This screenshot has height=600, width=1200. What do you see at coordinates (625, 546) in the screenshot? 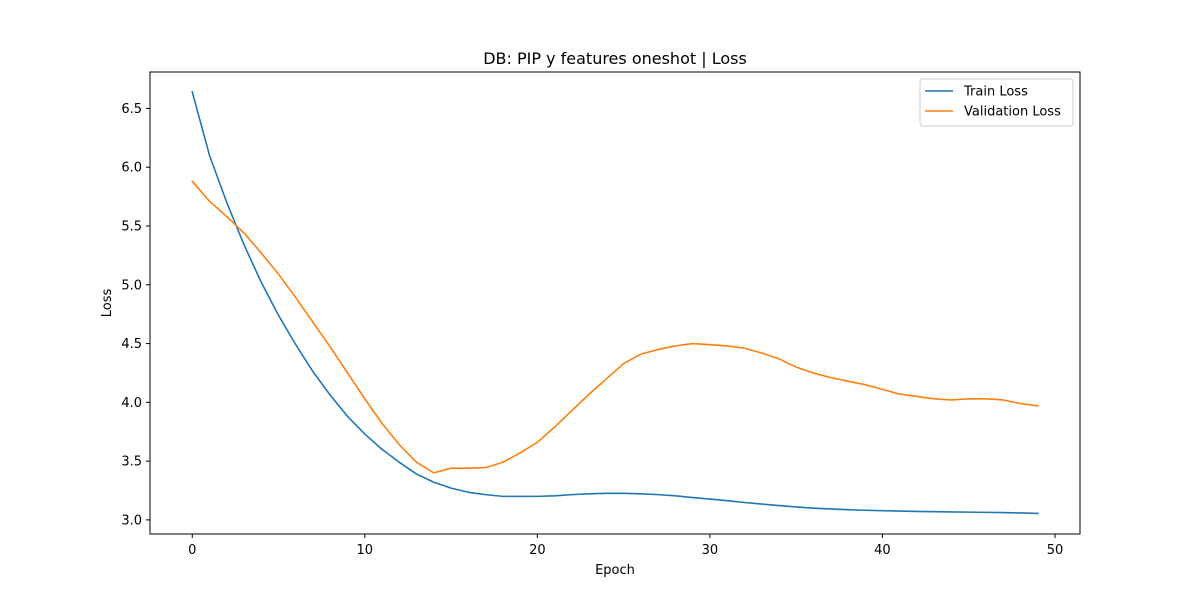
I see `x-axis-ticks: 0 10 20 30 40 50` at bounding box center [625, 546].